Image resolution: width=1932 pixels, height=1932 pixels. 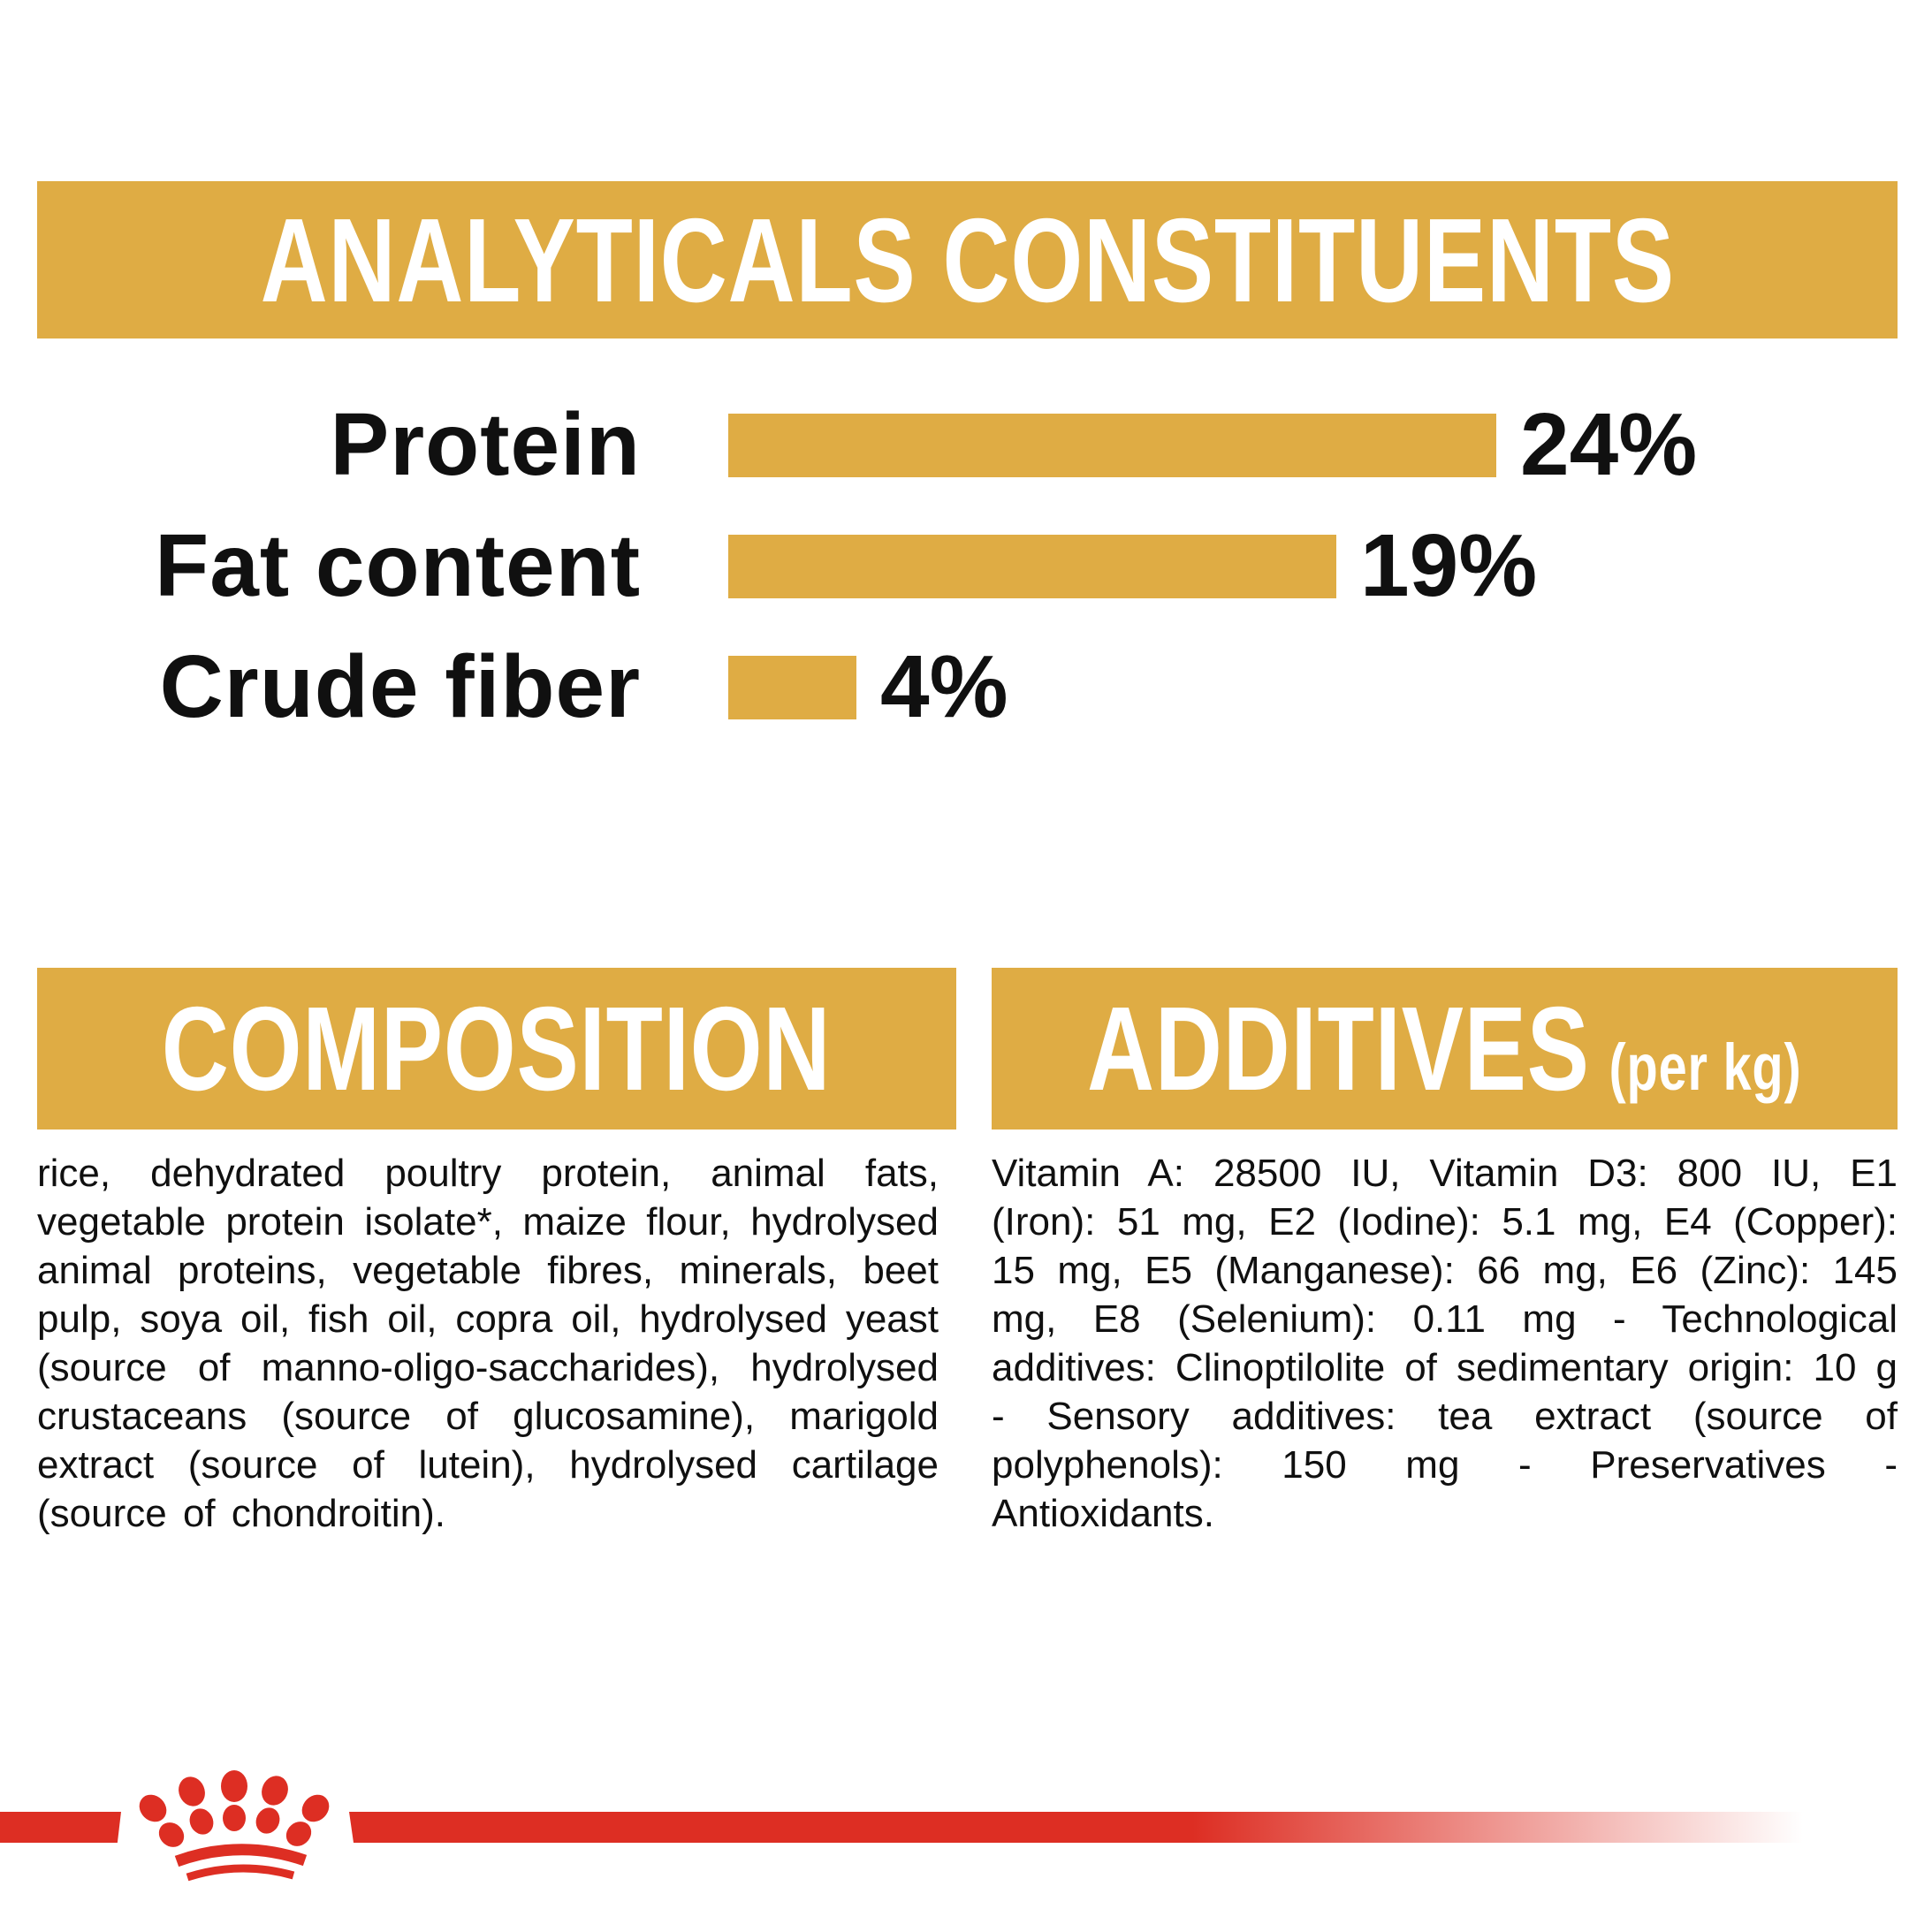 I want to click on composition-title-band: COMPOSITION, so click(x=497, y=1049).